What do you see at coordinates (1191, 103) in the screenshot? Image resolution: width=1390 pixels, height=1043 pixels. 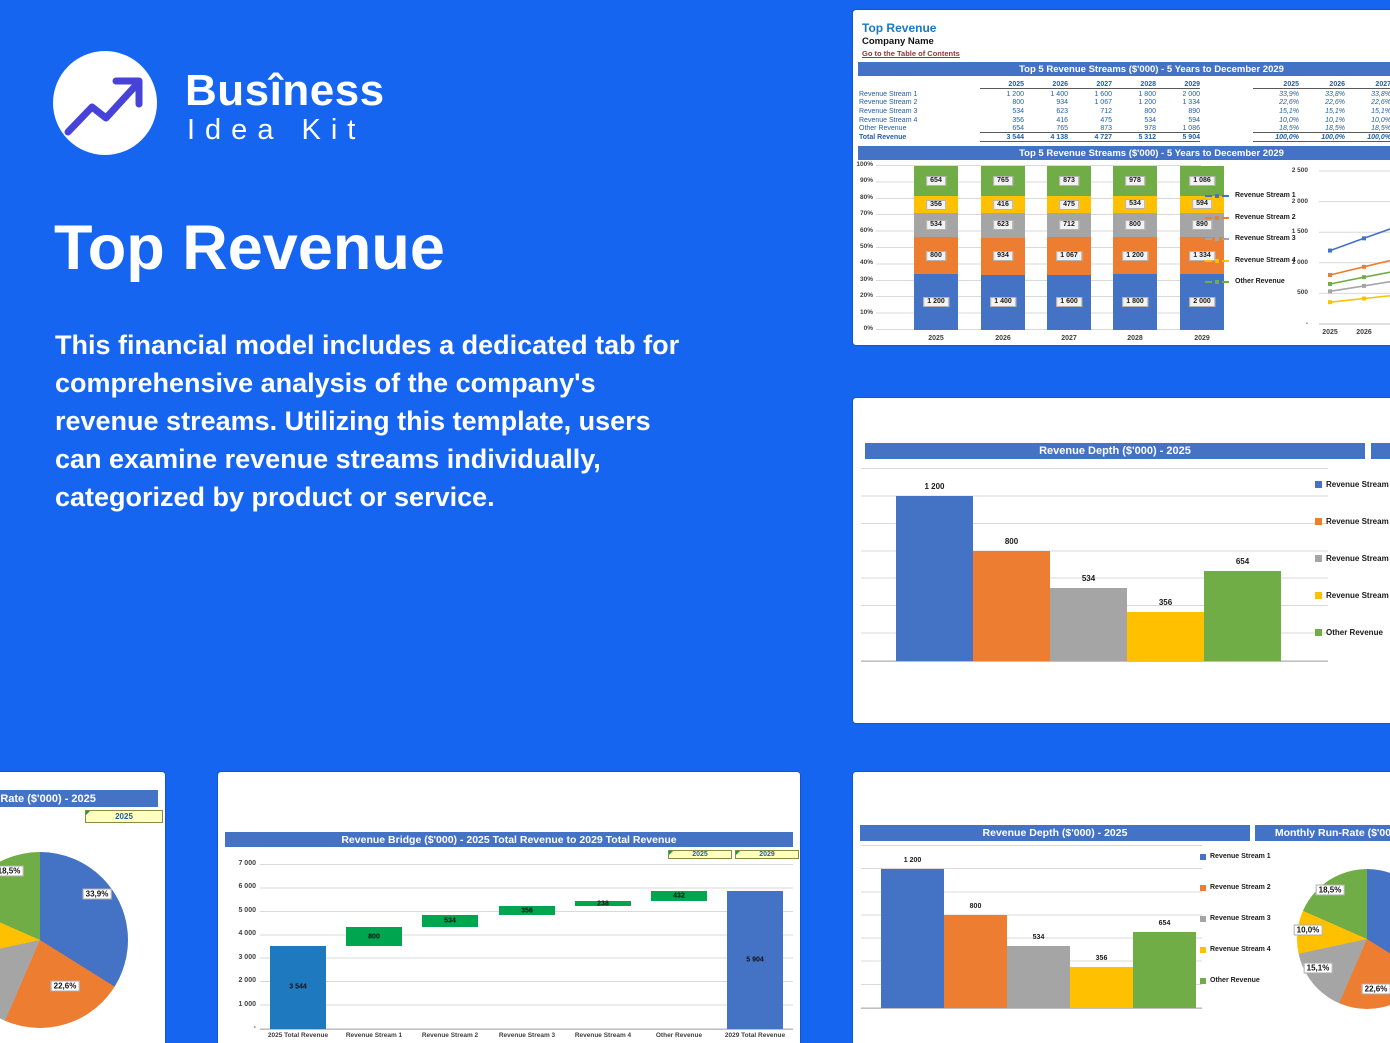 I see `cell-value: 1 334` at bounding box center [1191, 103].